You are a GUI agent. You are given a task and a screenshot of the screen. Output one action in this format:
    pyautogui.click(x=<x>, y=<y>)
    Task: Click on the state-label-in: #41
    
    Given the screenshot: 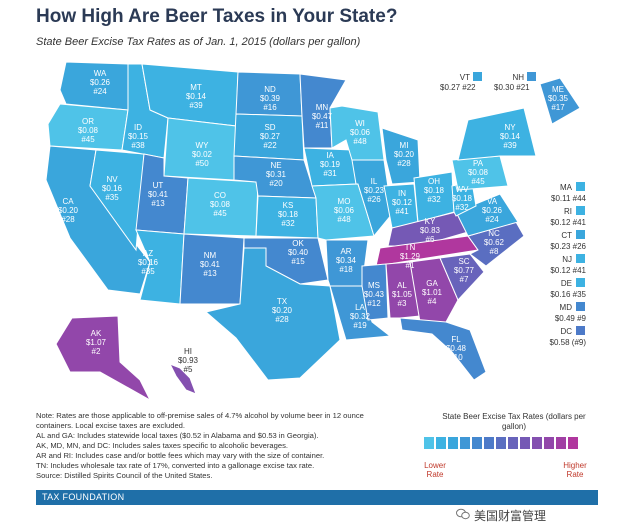 What is the action you would take?
    pyautogui.click(x=402, y=211)
    